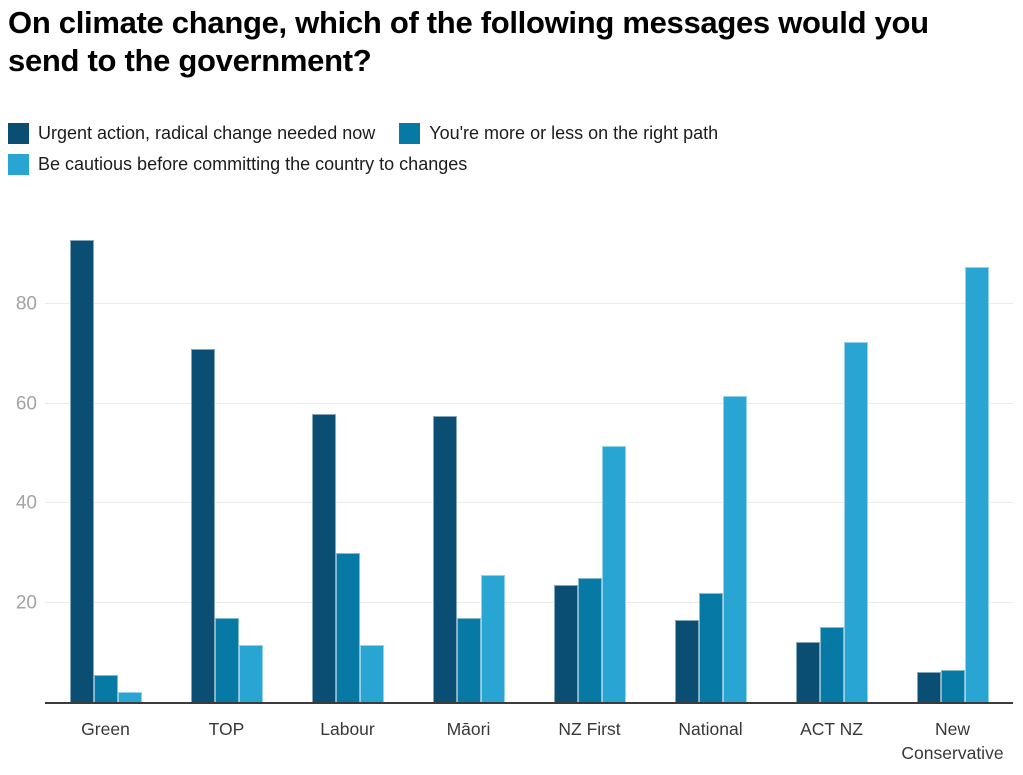  I want to click on category-label-māori: Māori, so click(468, 729).